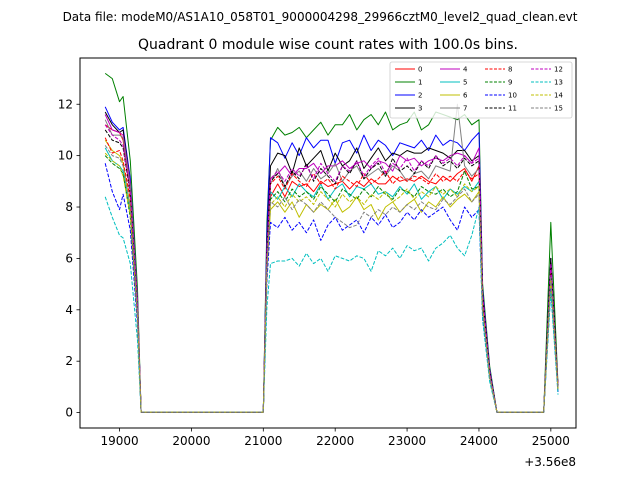 The height and width of the screenshot is (480, 640). Describe the element at coordinates (420, 96) in the screenshot. I see `legend-label-2: 2` at that location.